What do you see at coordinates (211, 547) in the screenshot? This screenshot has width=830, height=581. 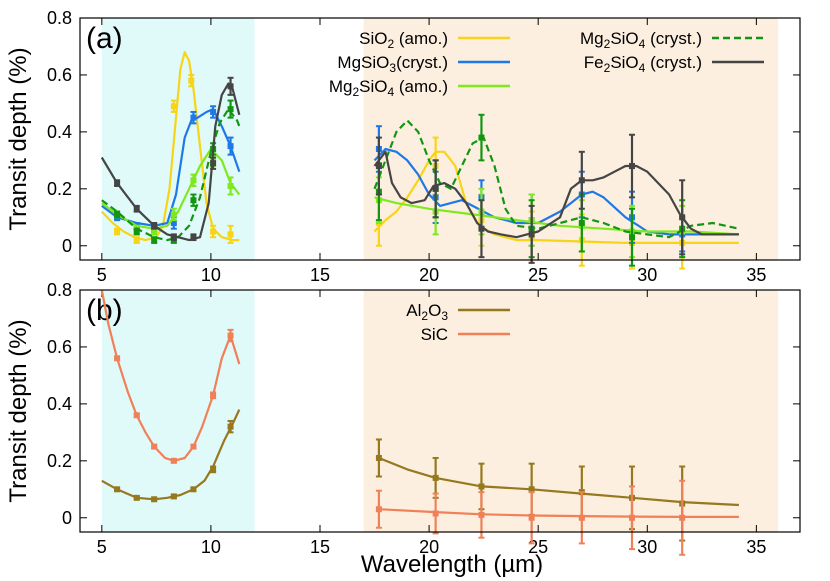 I see `x-tick-label: 10` at bounding box center [211, 547].